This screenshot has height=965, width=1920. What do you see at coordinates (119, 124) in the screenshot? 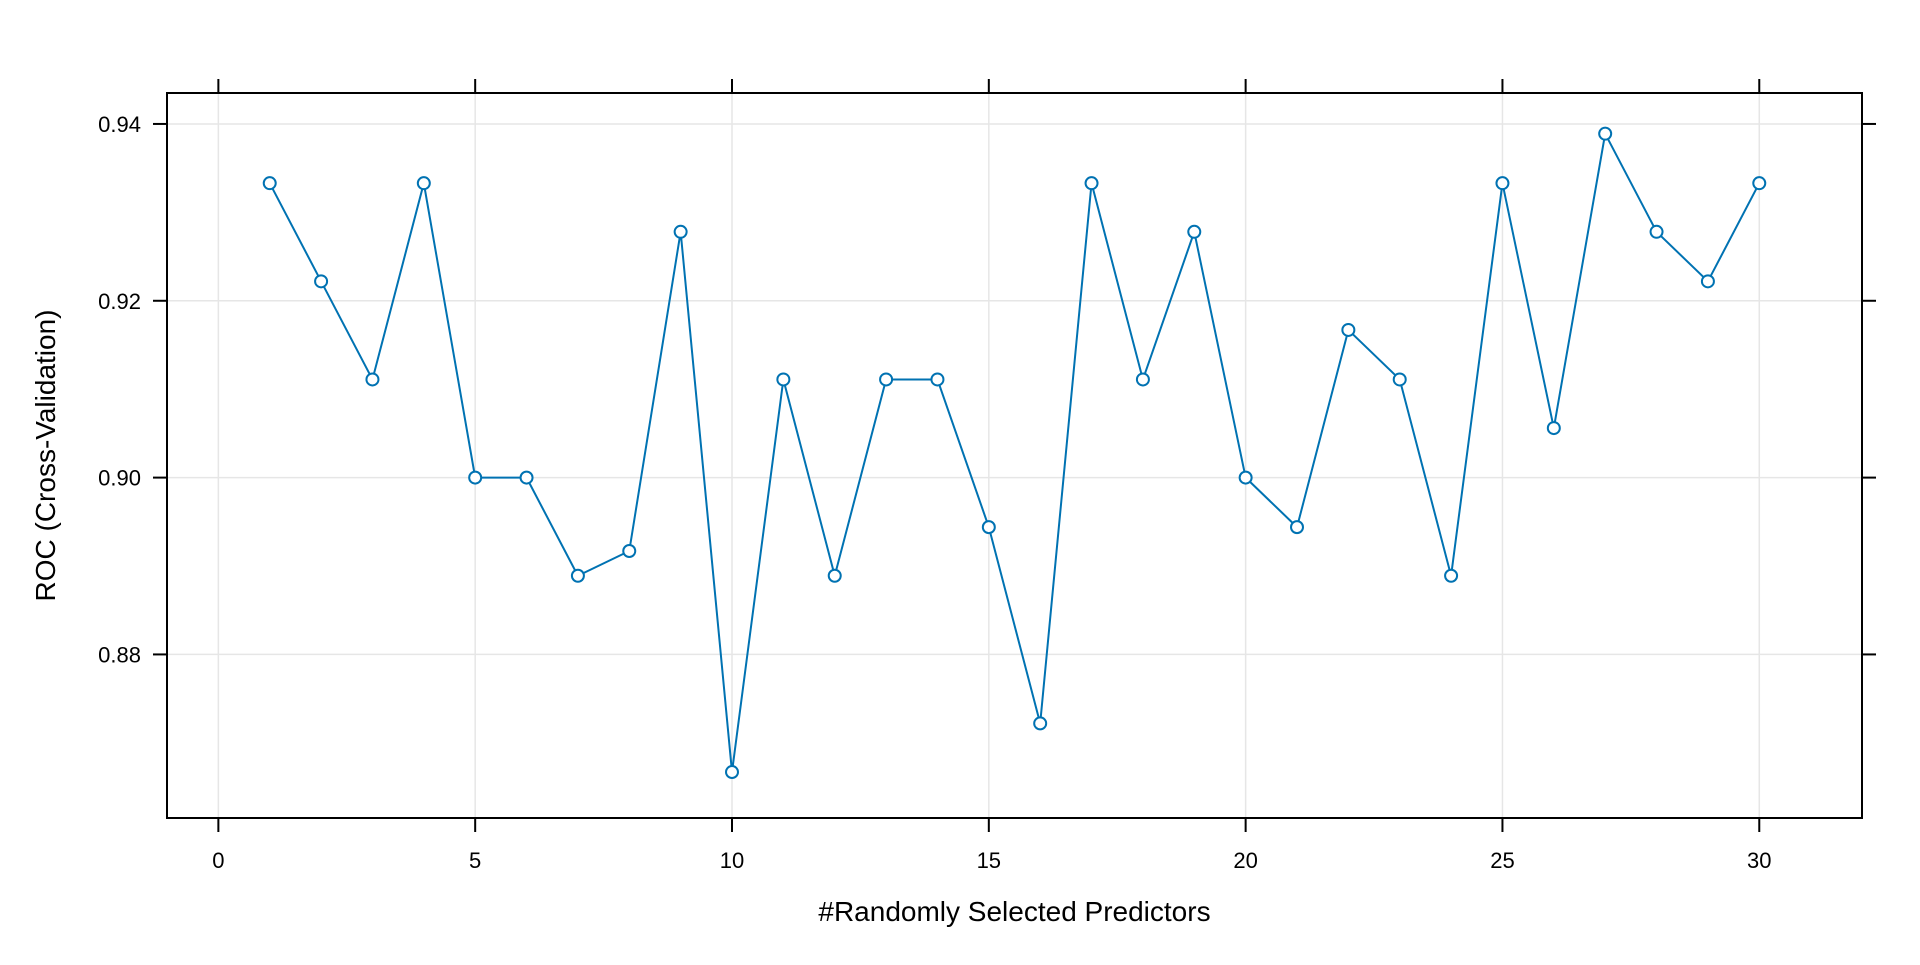
I see `y-tick-label: 0.94` at bounding box center [119, 124].